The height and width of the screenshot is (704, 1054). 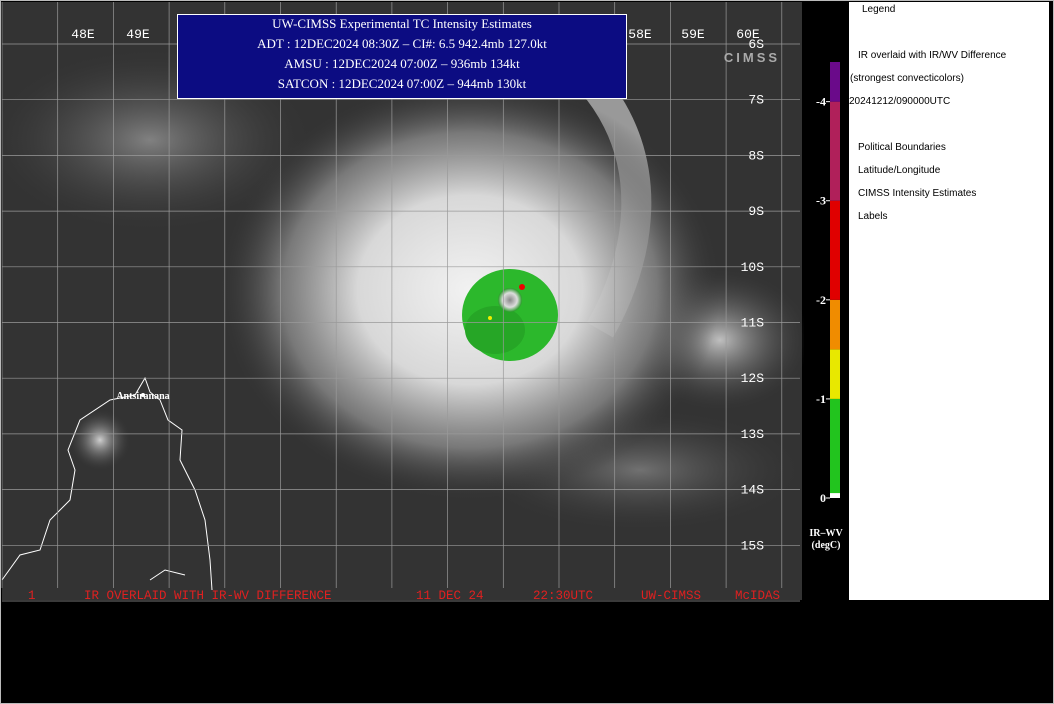 What do you see at coordinates (902, 147) in the screenshot?
I see `legend-item: Political Boundaries` at bounding box center [902, 147].